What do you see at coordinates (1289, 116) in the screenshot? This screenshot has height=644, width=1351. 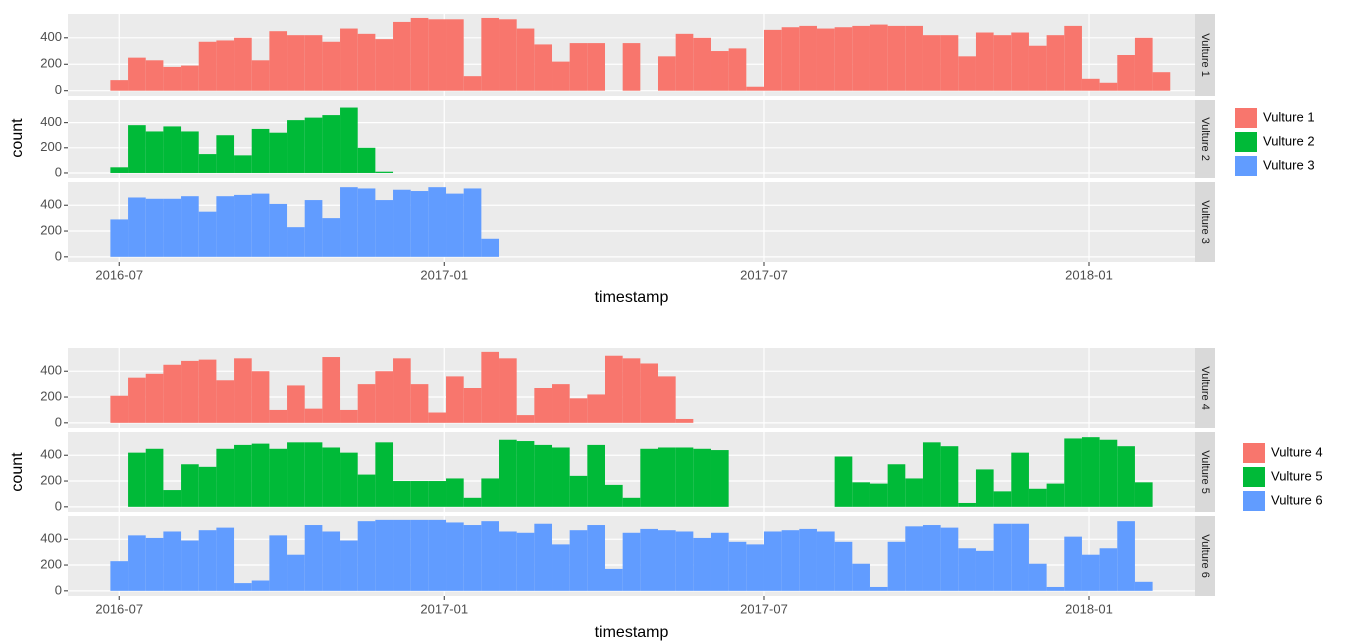 I see `legend-label: Vulture 1` at bounding box center [1289, 116].